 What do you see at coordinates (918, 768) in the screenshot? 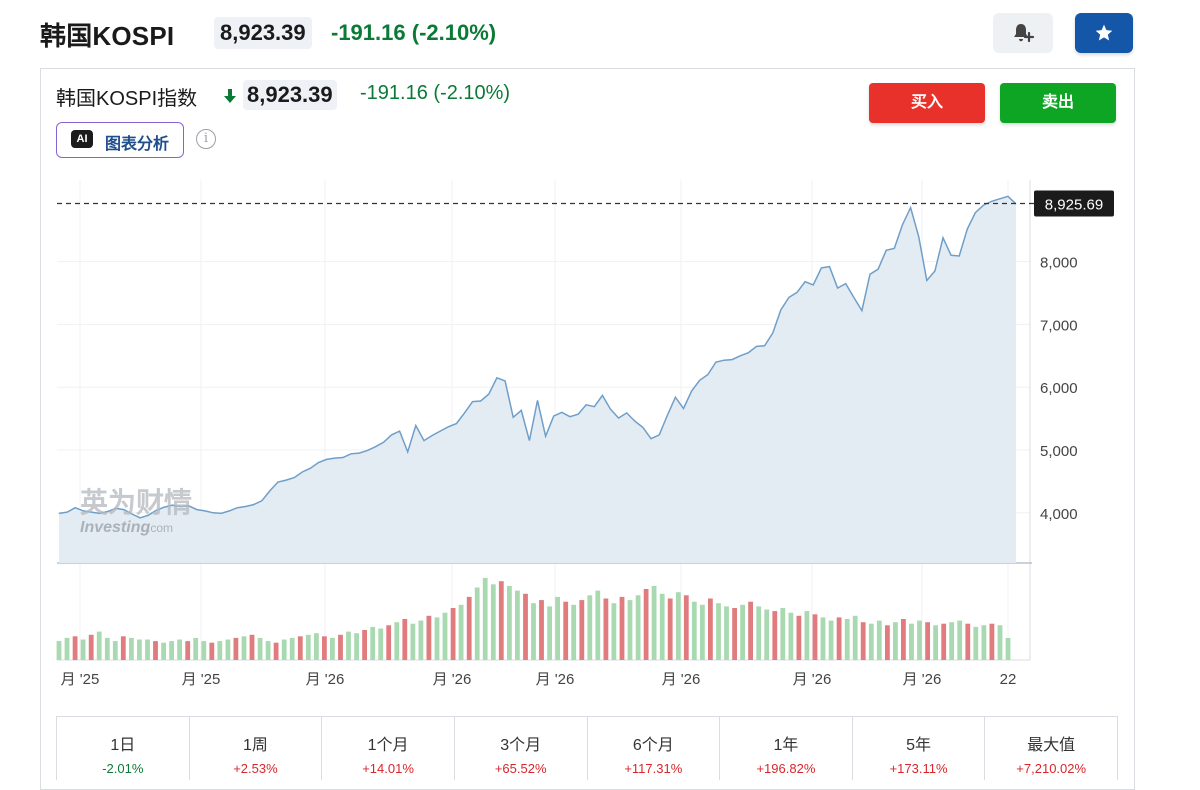
I see `period-change: +173.11%` at bounding box center [918, 768].